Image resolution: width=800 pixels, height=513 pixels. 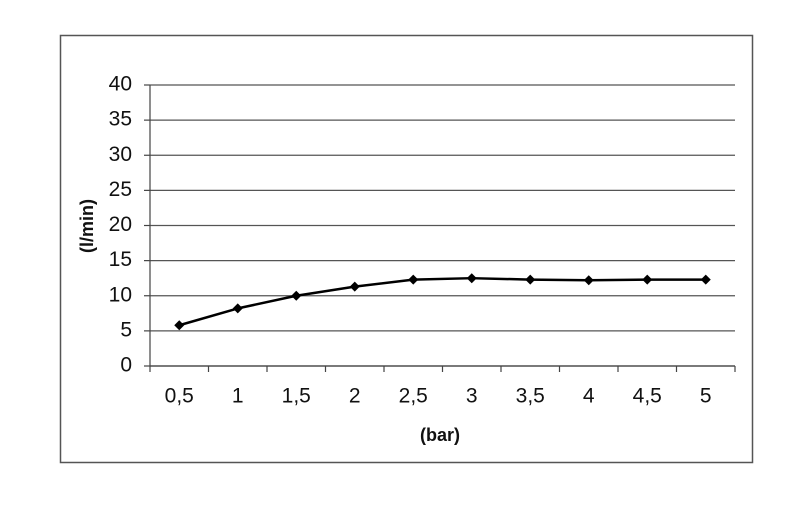 What do you see at coordinates (238, 396) in the screenshot?
I see `x-tick-label: 1` at bounding box center [238, 396].